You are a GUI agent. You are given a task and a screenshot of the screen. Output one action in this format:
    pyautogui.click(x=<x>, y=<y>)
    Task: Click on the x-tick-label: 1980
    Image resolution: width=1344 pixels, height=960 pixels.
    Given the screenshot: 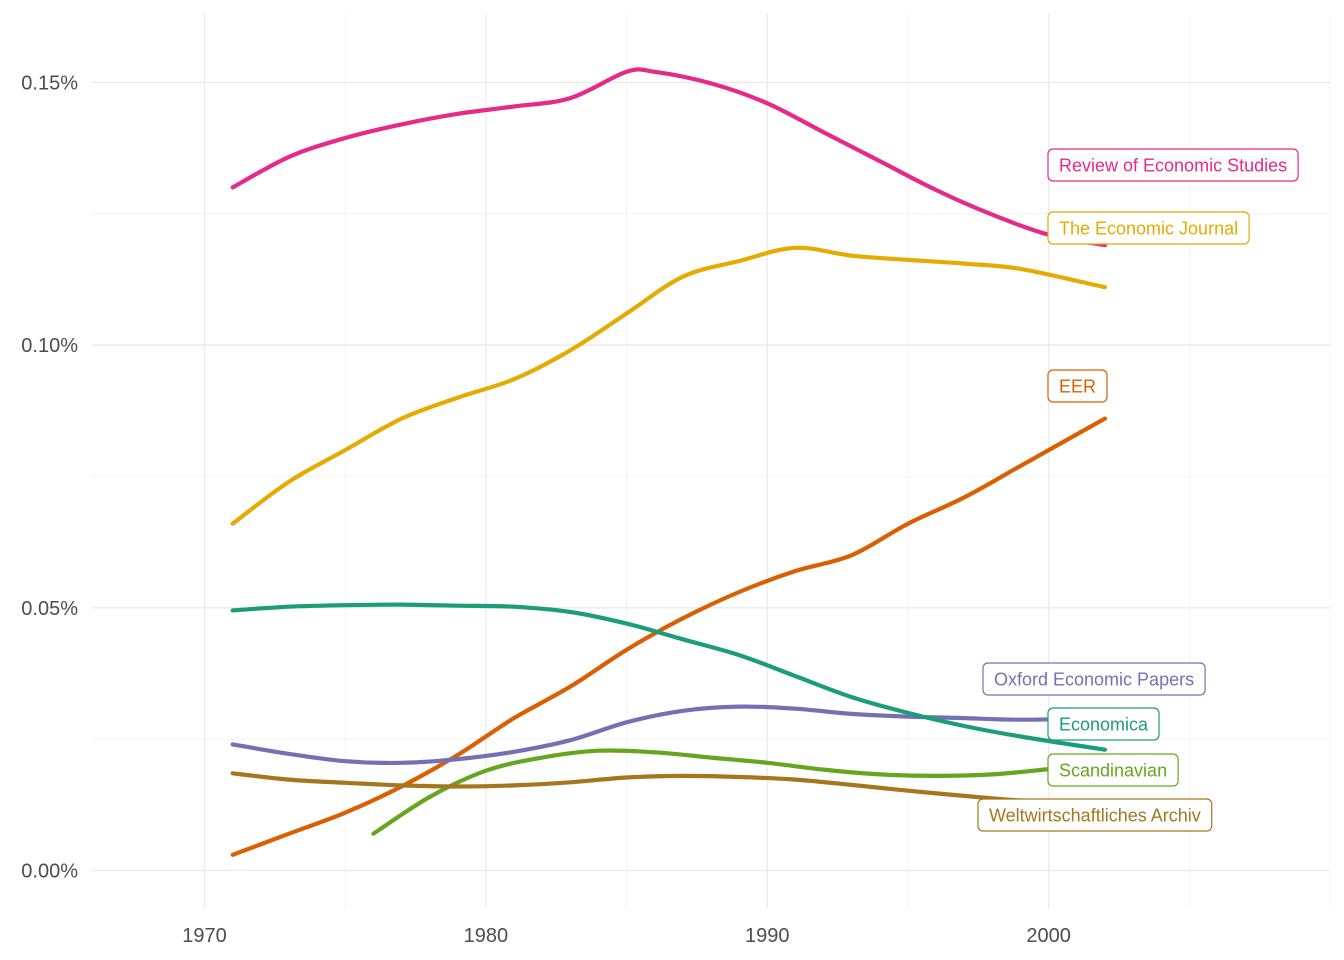 What is the action you would take?
    pyautogui.click(x=486, y=936)
    